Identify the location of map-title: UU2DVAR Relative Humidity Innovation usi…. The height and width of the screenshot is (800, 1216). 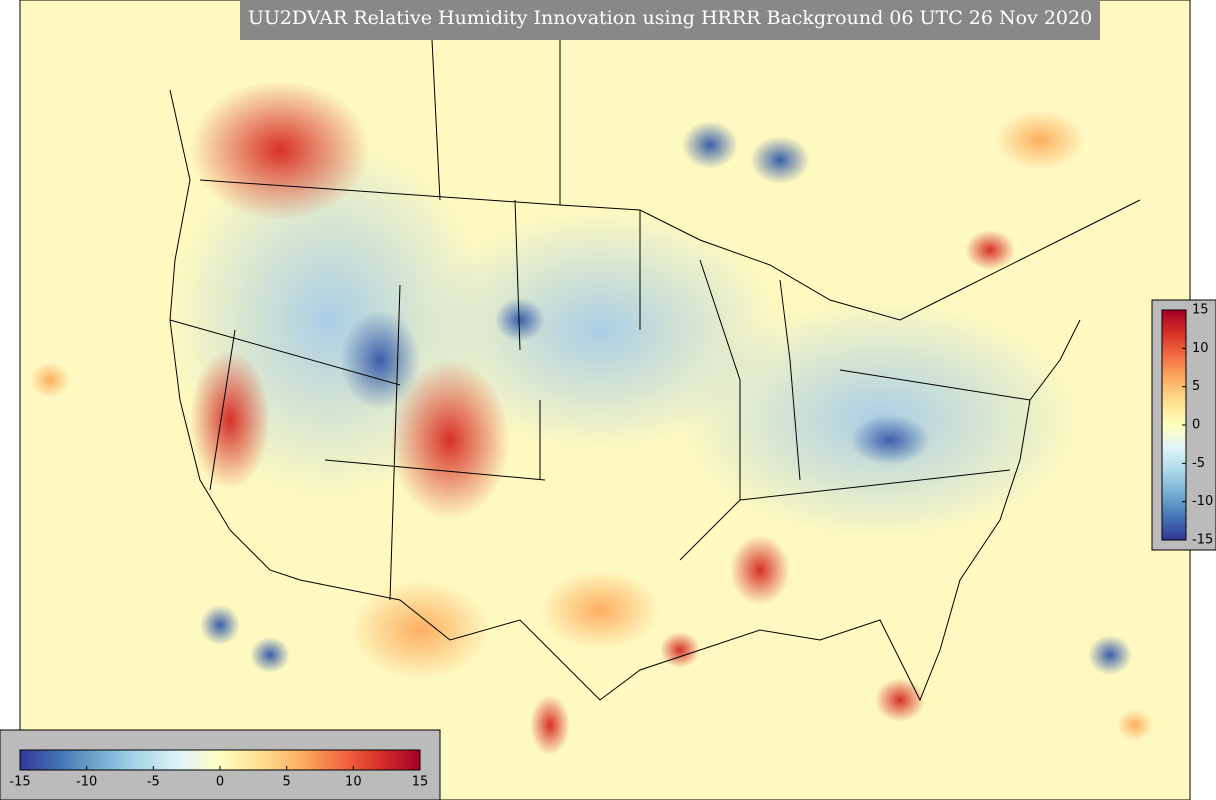
(670, 18).